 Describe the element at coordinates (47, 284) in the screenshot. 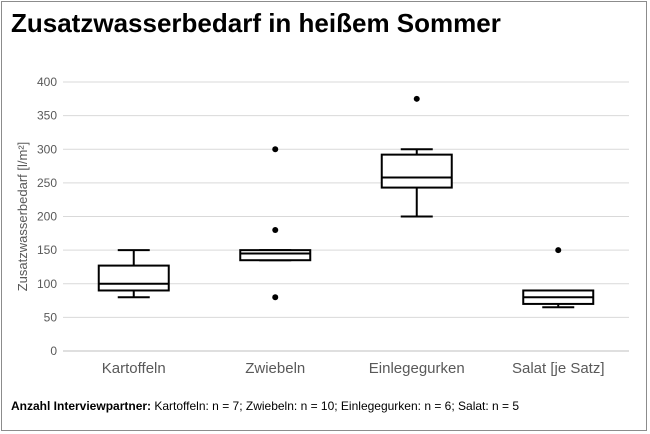

I see `y-tick-label: 100` at that location.